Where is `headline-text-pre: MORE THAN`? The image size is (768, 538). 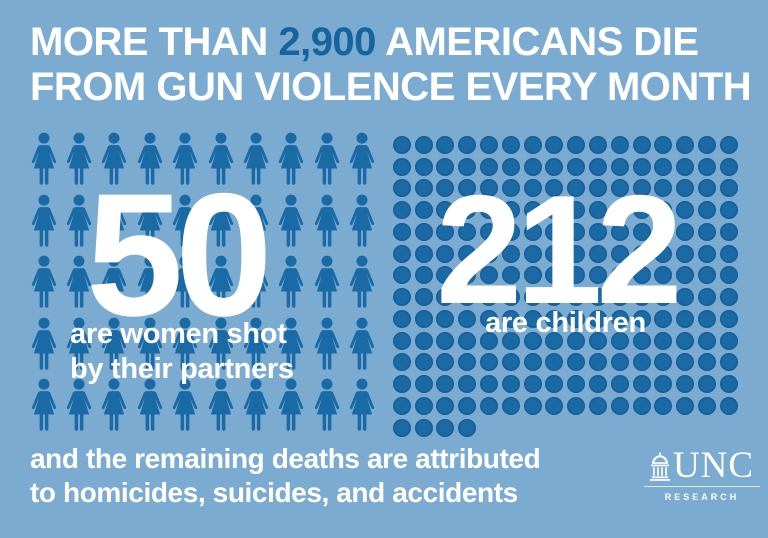
headline-text-pre: MORE THAN is located at coordinates (154, 42).